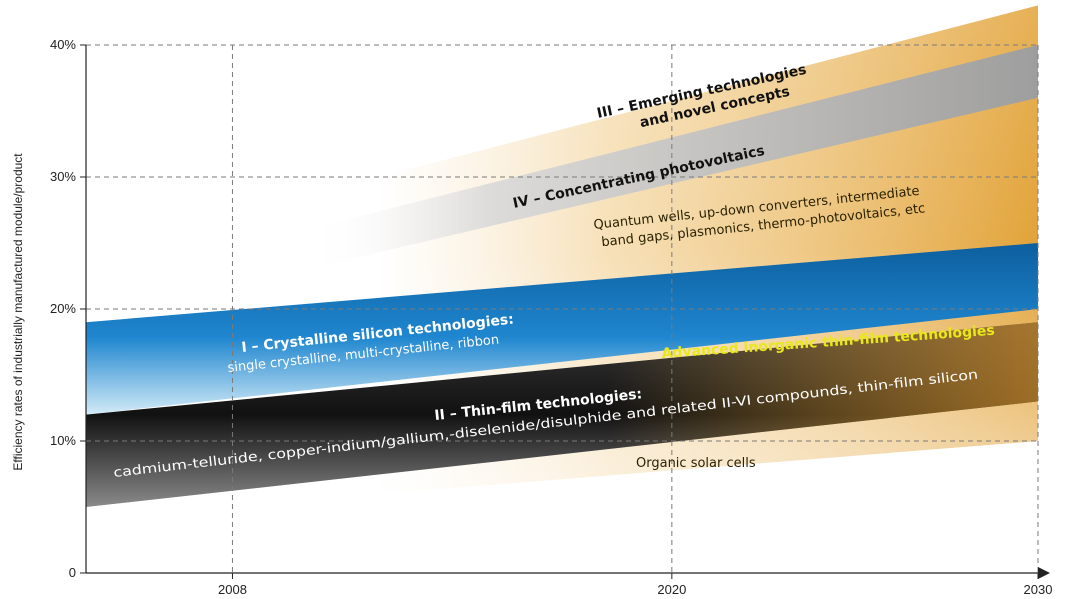 The image size is (1068, 599). What do you see at coordinates (63, 176) in the screenshot?
I see `y-tick-label: 30%` at bounding box center [63, 176].